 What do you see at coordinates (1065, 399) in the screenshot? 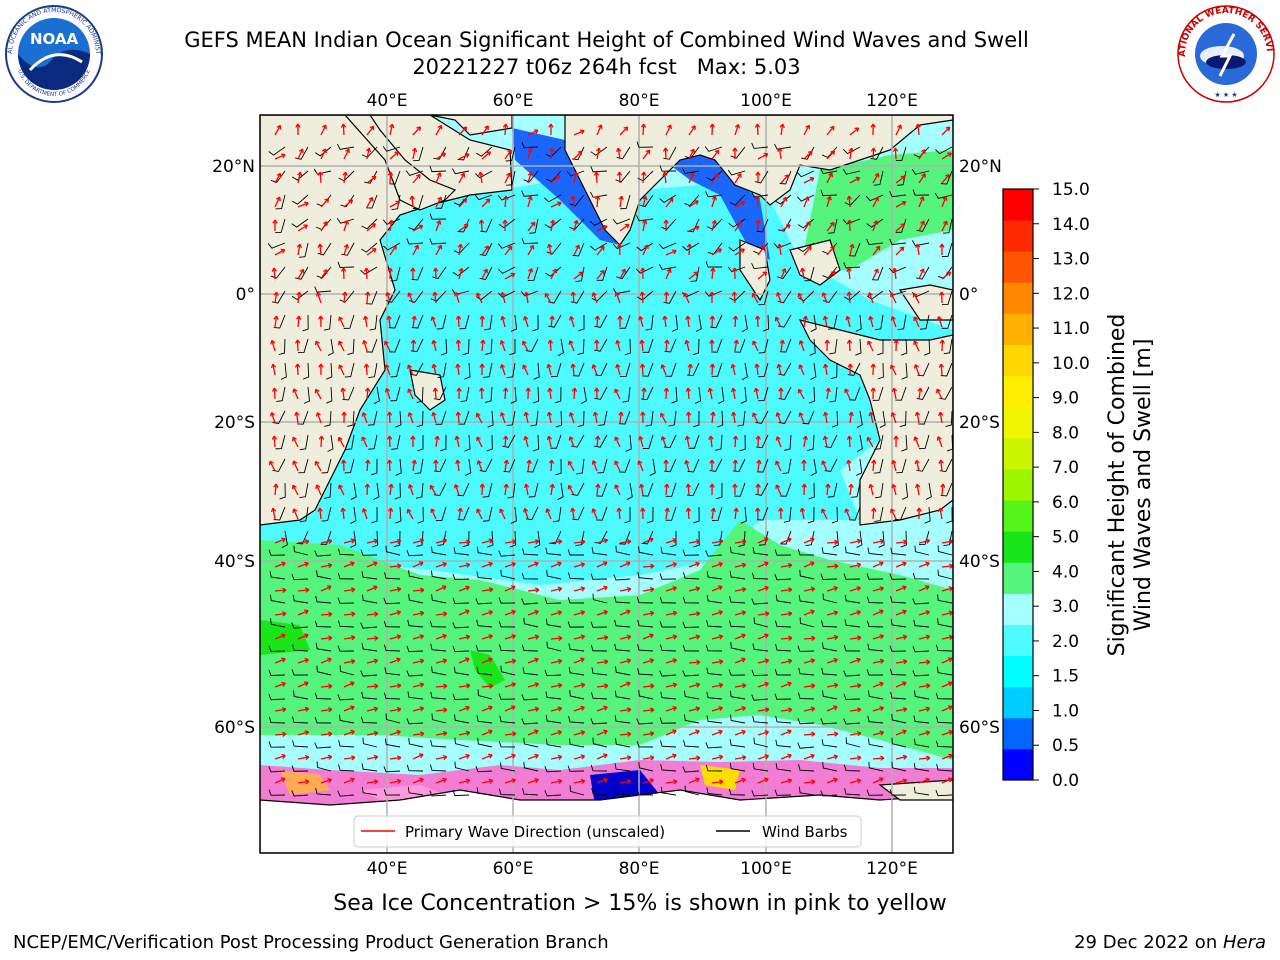
I see `colorbar-tick-label: 9.0` at bounding box center [1065, 399].